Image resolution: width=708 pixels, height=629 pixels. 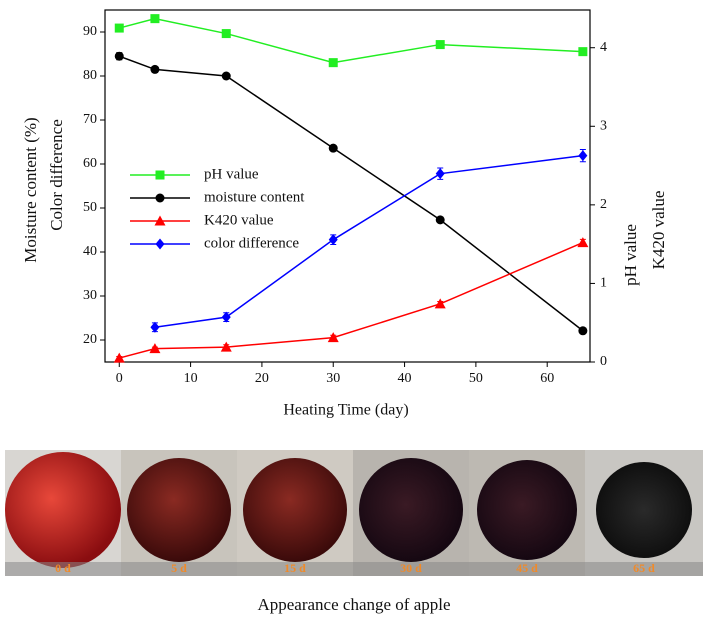 What do you see at coordinates (603, 283) in the screenshot?
I see `y2-tick-label: 1` at bounding box center [603, 283].